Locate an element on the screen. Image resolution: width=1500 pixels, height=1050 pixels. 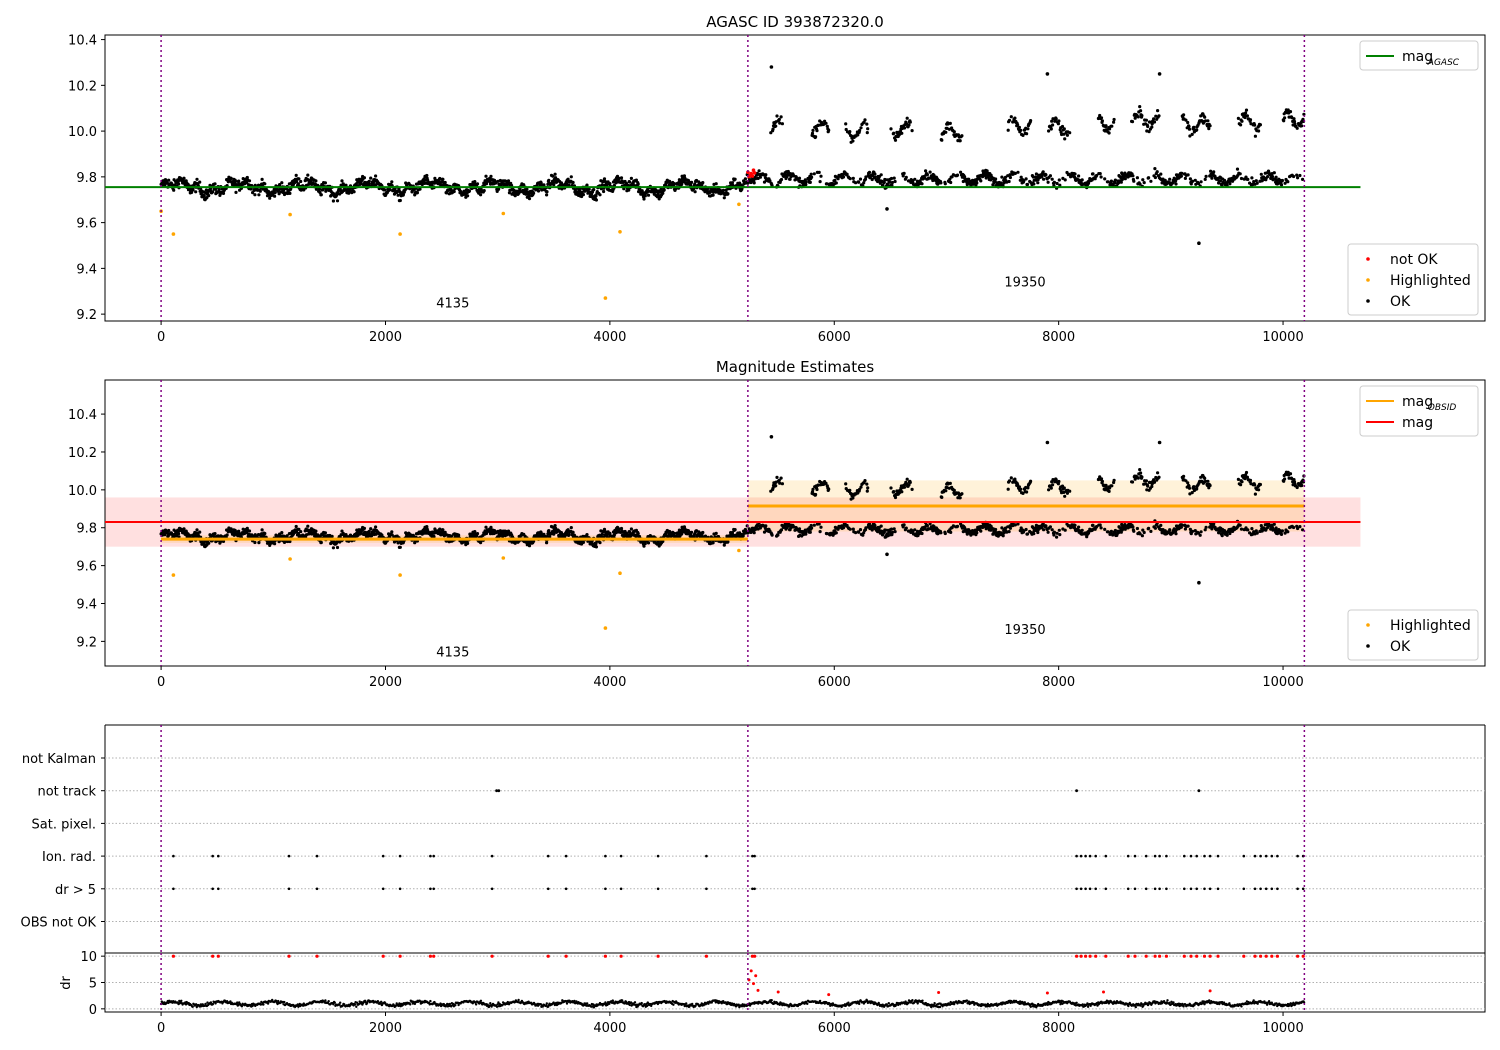
agasc-legend-top-box is located at coordinates (1419, 55).